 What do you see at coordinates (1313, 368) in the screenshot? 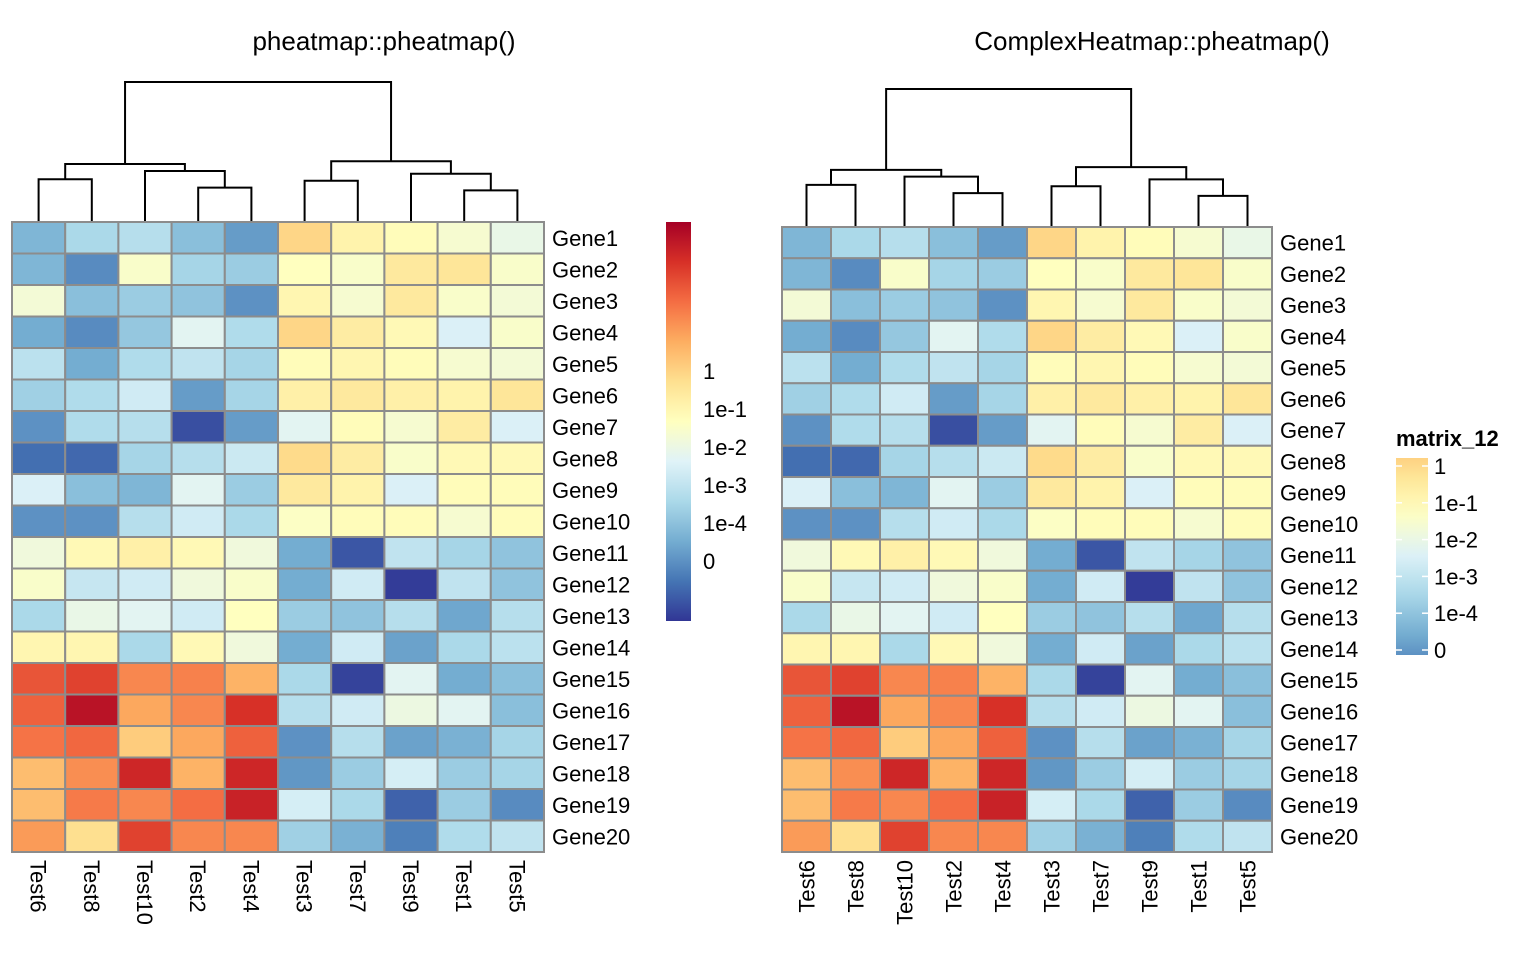
I see `row-label: Gene5` at bounding box center [1313, 368].